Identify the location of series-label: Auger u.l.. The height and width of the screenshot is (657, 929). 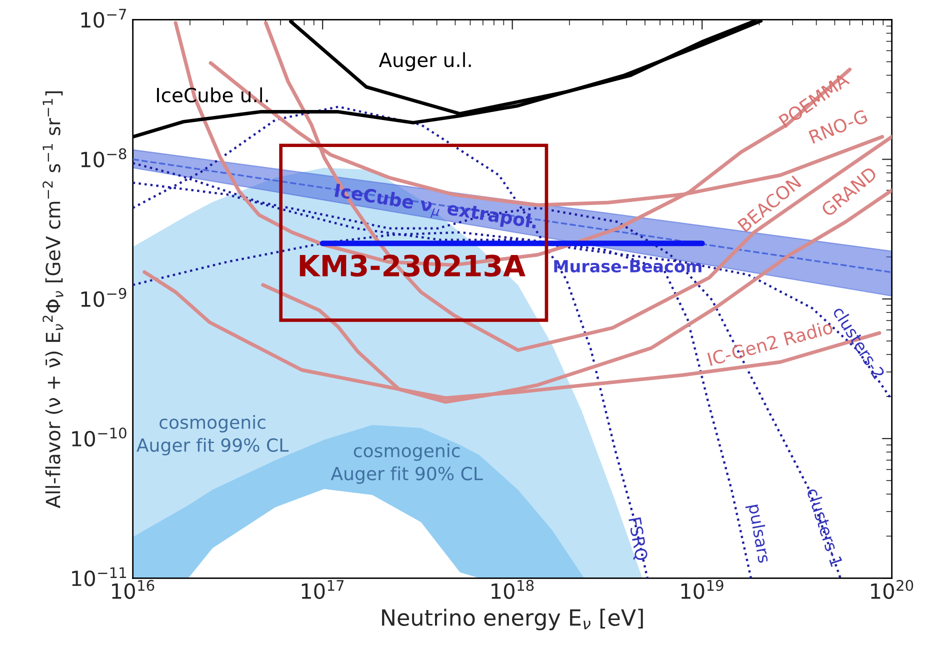
(424, 62).